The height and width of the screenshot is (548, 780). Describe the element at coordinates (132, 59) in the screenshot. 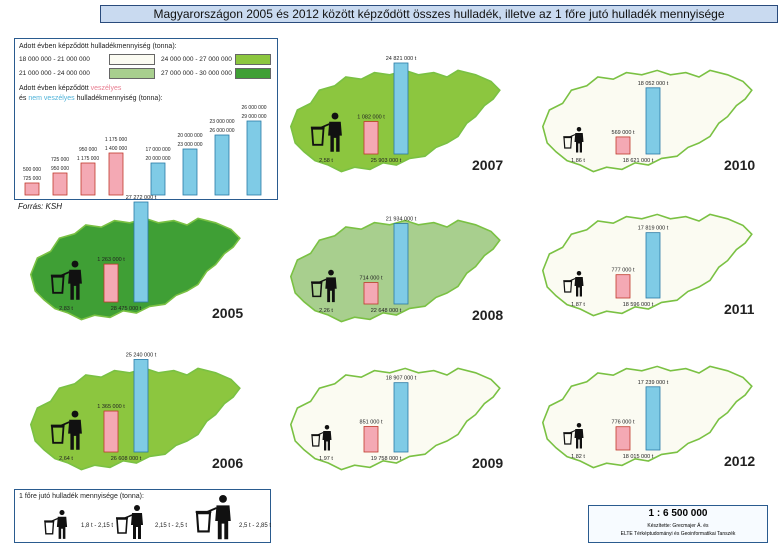

I see `legend-class-1-swatch` at that location.